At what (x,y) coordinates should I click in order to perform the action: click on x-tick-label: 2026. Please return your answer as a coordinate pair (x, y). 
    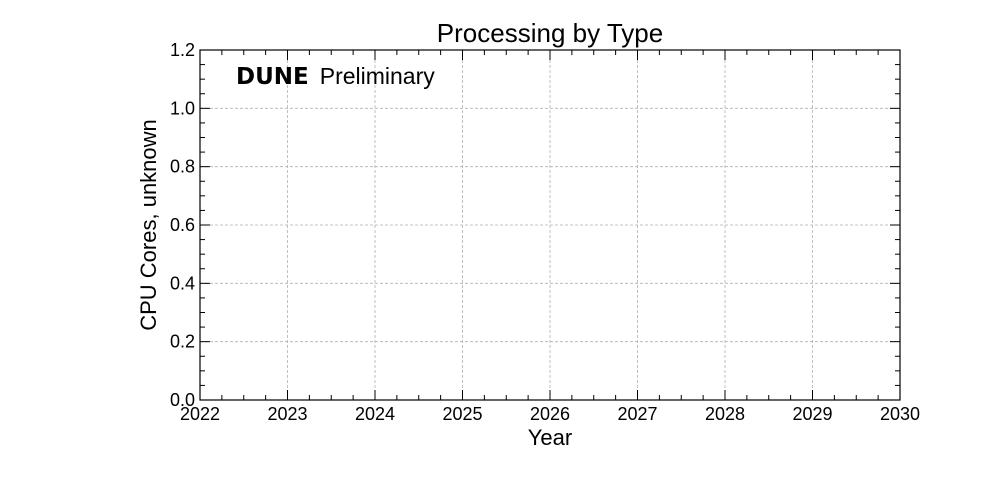
    Looking at the image, I should click on (550, 414).